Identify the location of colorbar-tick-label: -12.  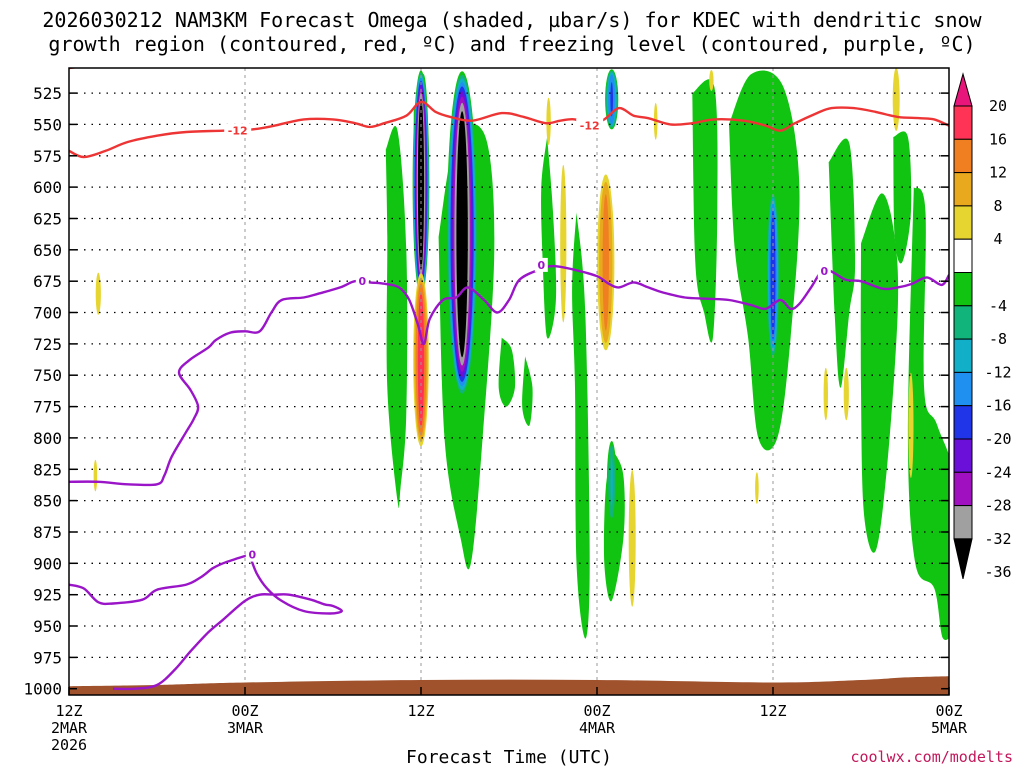
(997, 372).